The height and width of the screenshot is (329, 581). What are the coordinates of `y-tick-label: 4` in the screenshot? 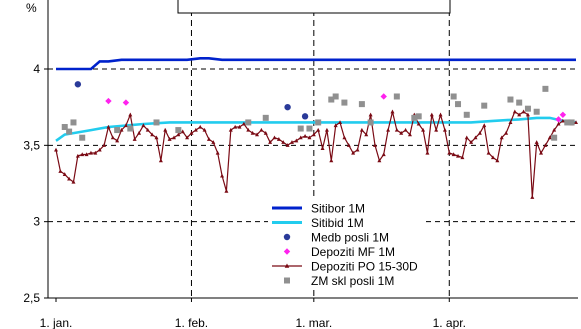 It's located at (36, 69).